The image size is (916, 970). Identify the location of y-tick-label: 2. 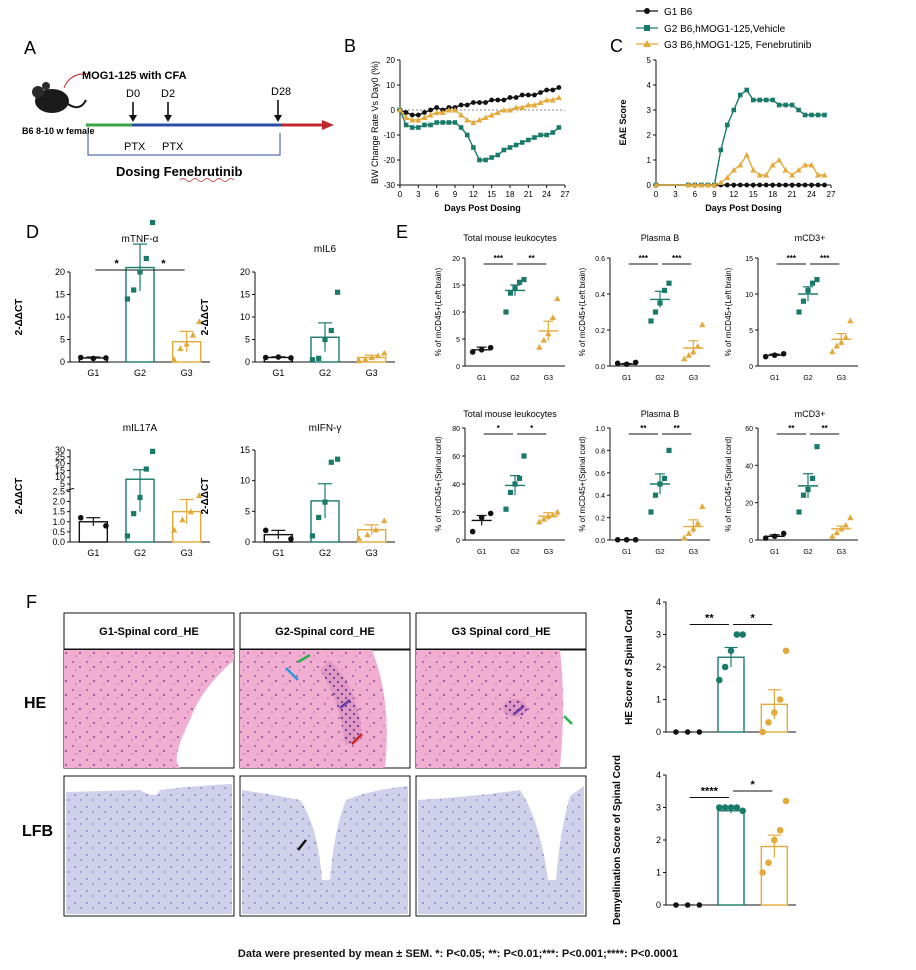
(649, 135).